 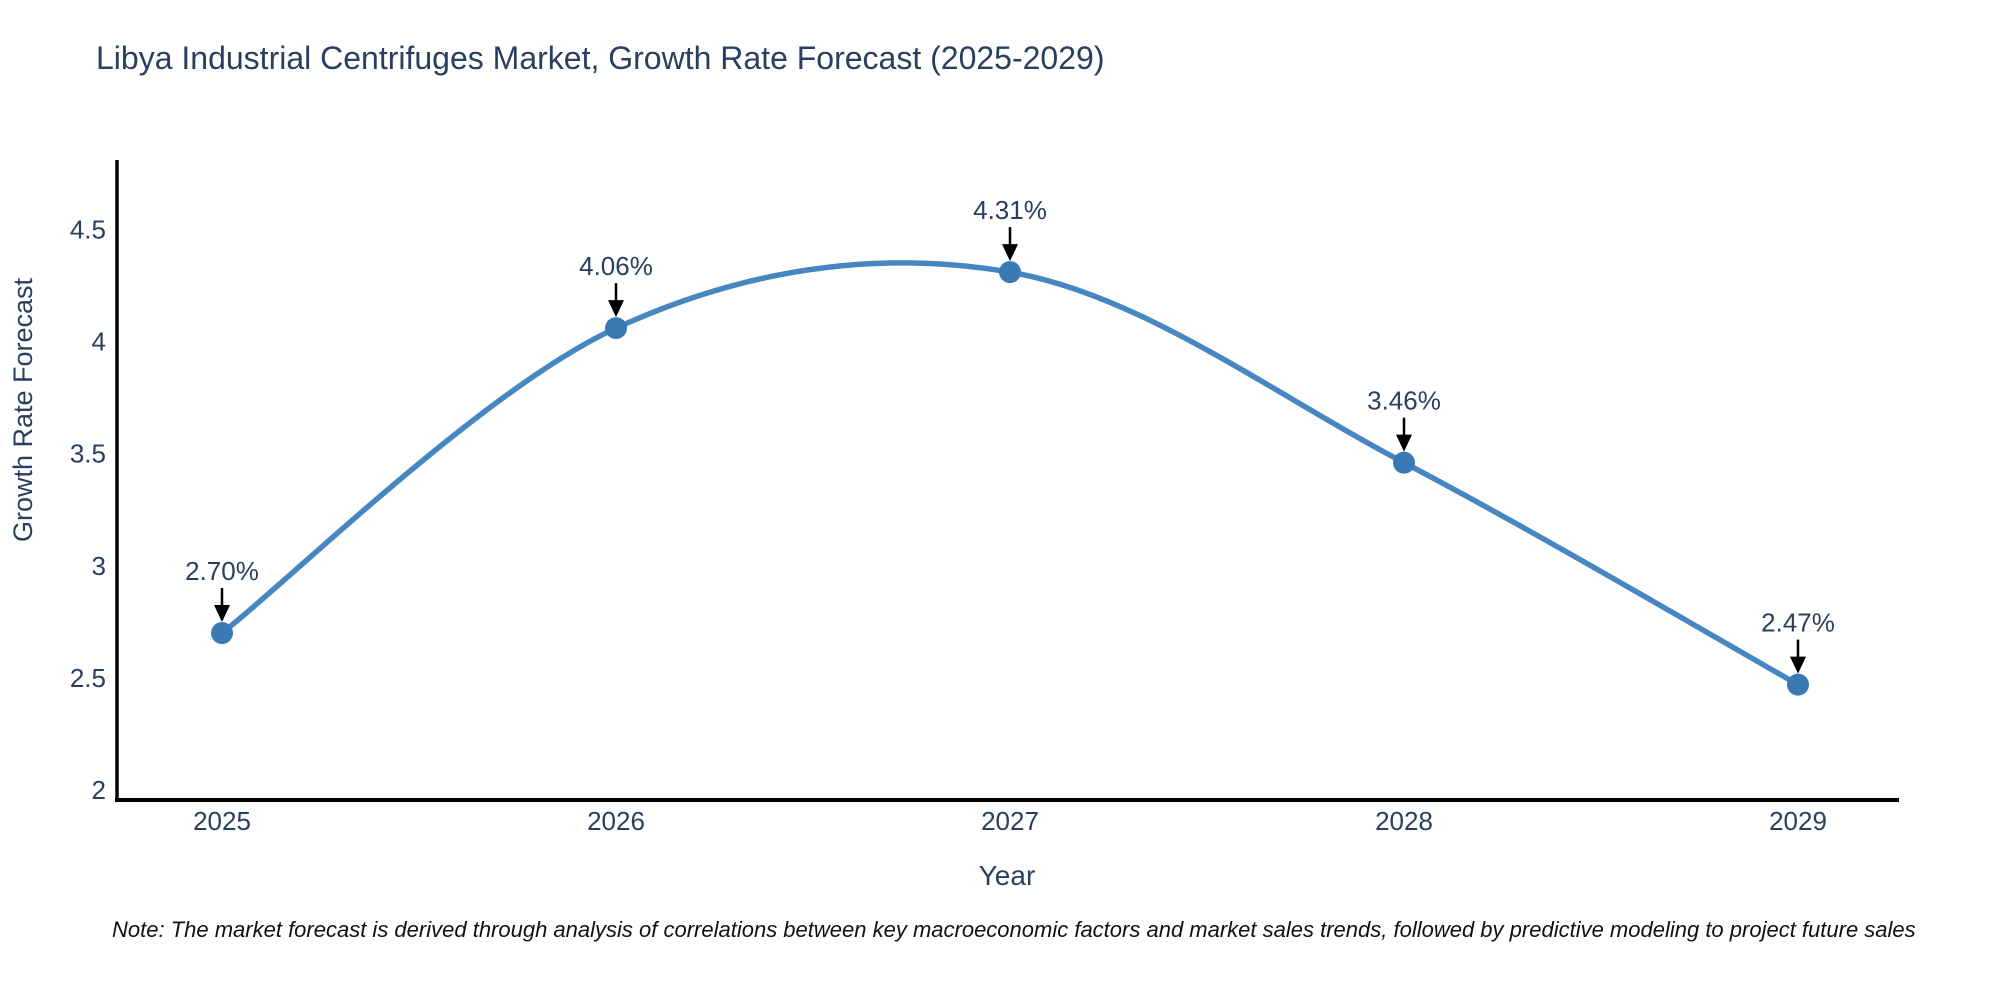 What do you see at coordinates (1798, 821) in the screenshot?
I see `x-tick-label: 2029` at bounding box center [1798, 821].